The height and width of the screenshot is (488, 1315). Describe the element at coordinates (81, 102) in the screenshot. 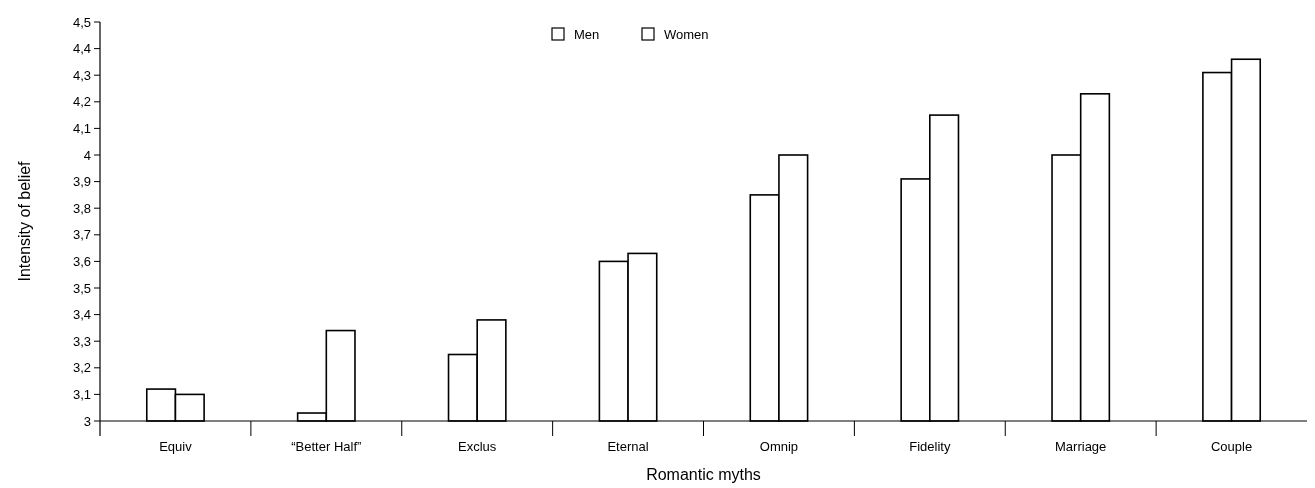

I see `y-tick-label: 4,2` at that location.